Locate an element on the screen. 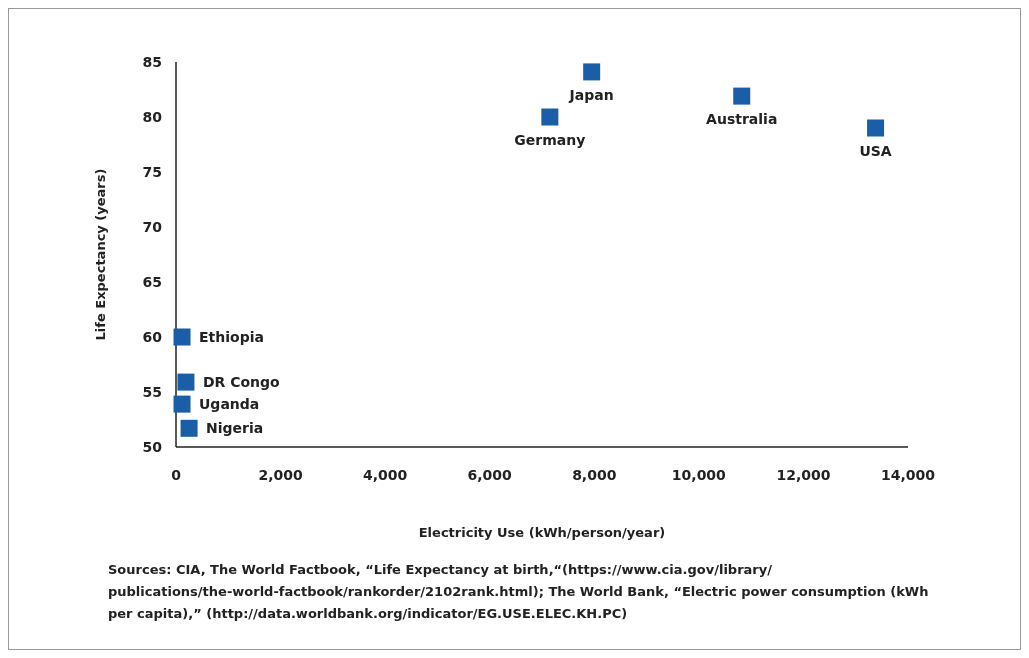  x-tick-label: 14,000 is located at coordinates (908, 475).